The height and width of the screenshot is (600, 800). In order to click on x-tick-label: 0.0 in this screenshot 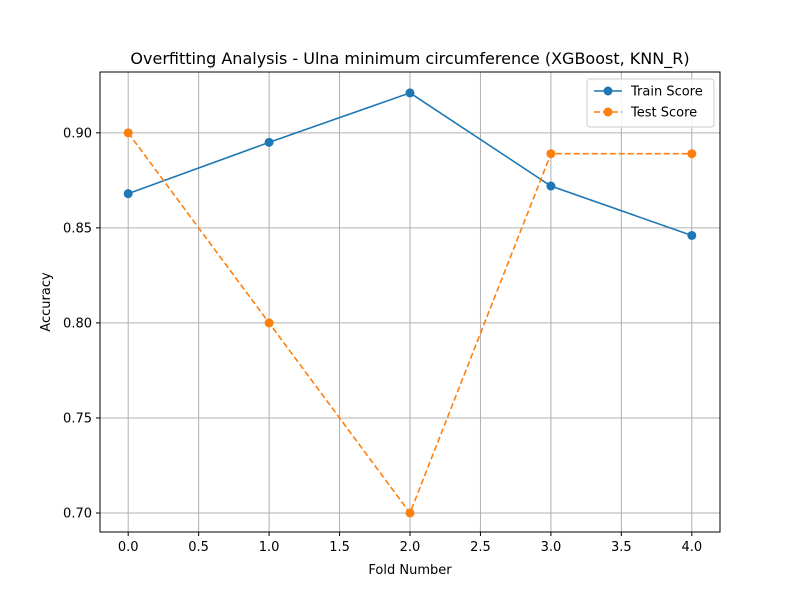, I will do `click(128, 547)`.